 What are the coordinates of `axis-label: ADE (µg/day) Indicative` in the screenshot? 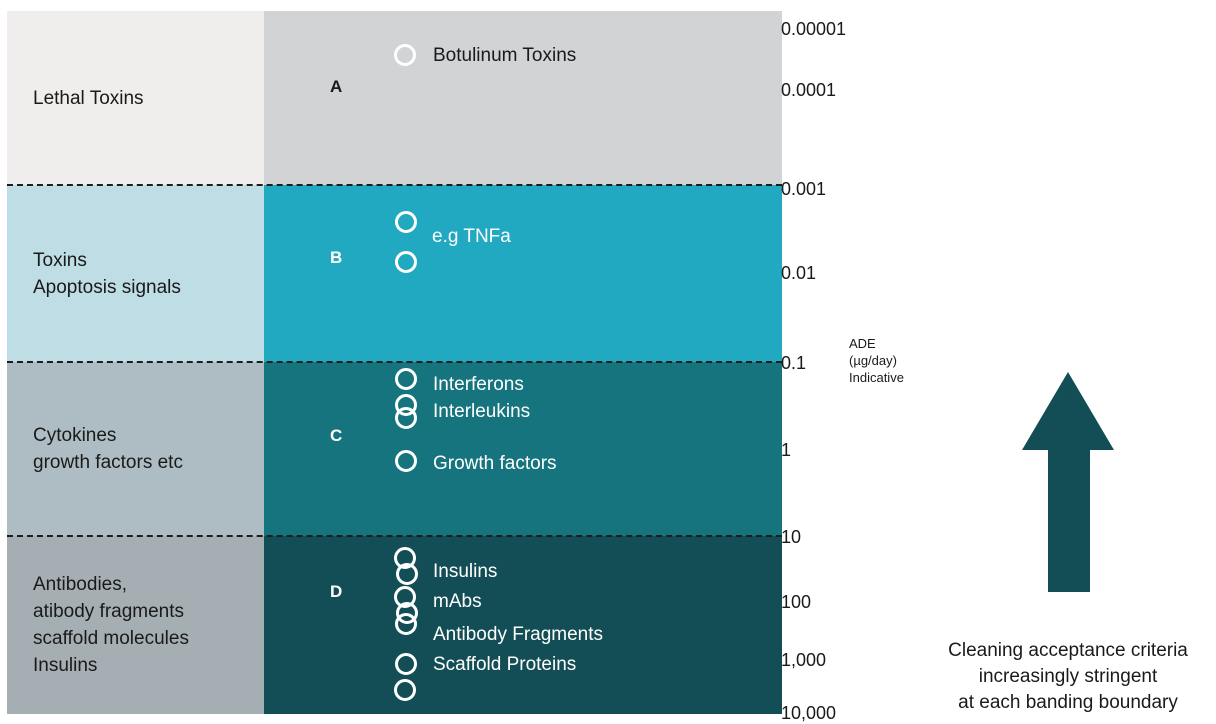 It's located at (876, 360).